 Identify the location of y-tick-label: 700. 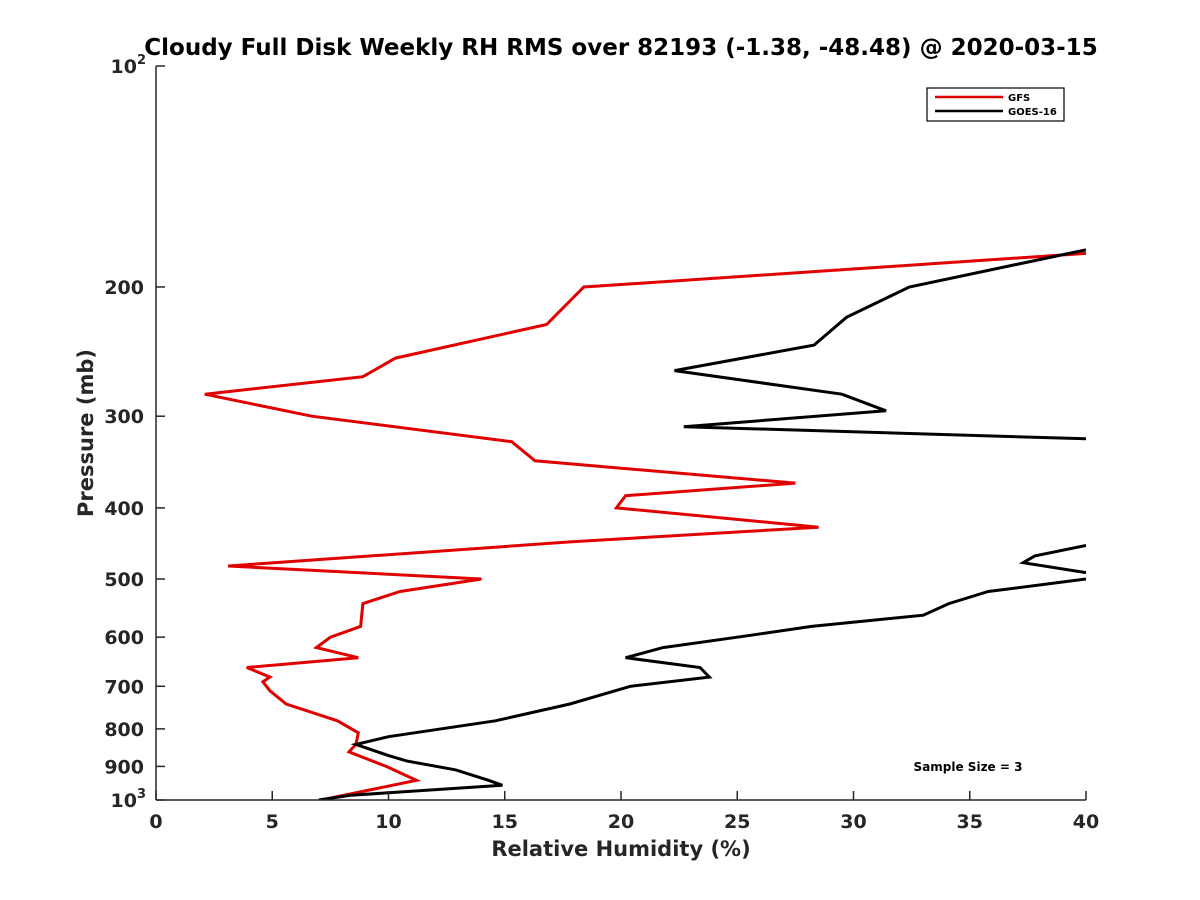
(124, 687).